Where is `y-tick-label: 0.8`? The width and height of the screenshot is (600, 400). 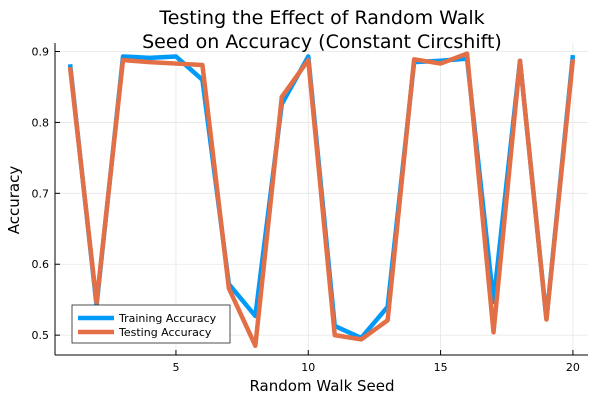
y-tick-label: 0.8 is located at coordinates (41, 122).